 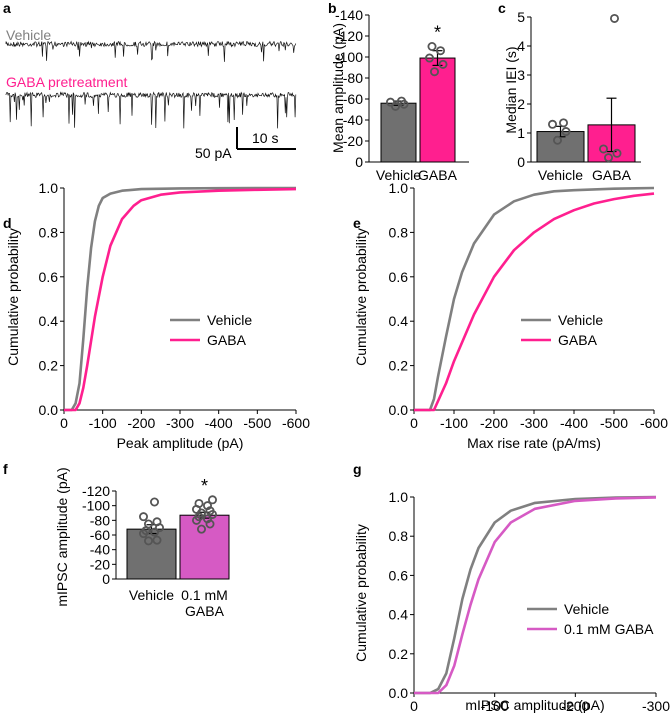 I want to click on panel-label-a: a, so click(x=7, y=8).